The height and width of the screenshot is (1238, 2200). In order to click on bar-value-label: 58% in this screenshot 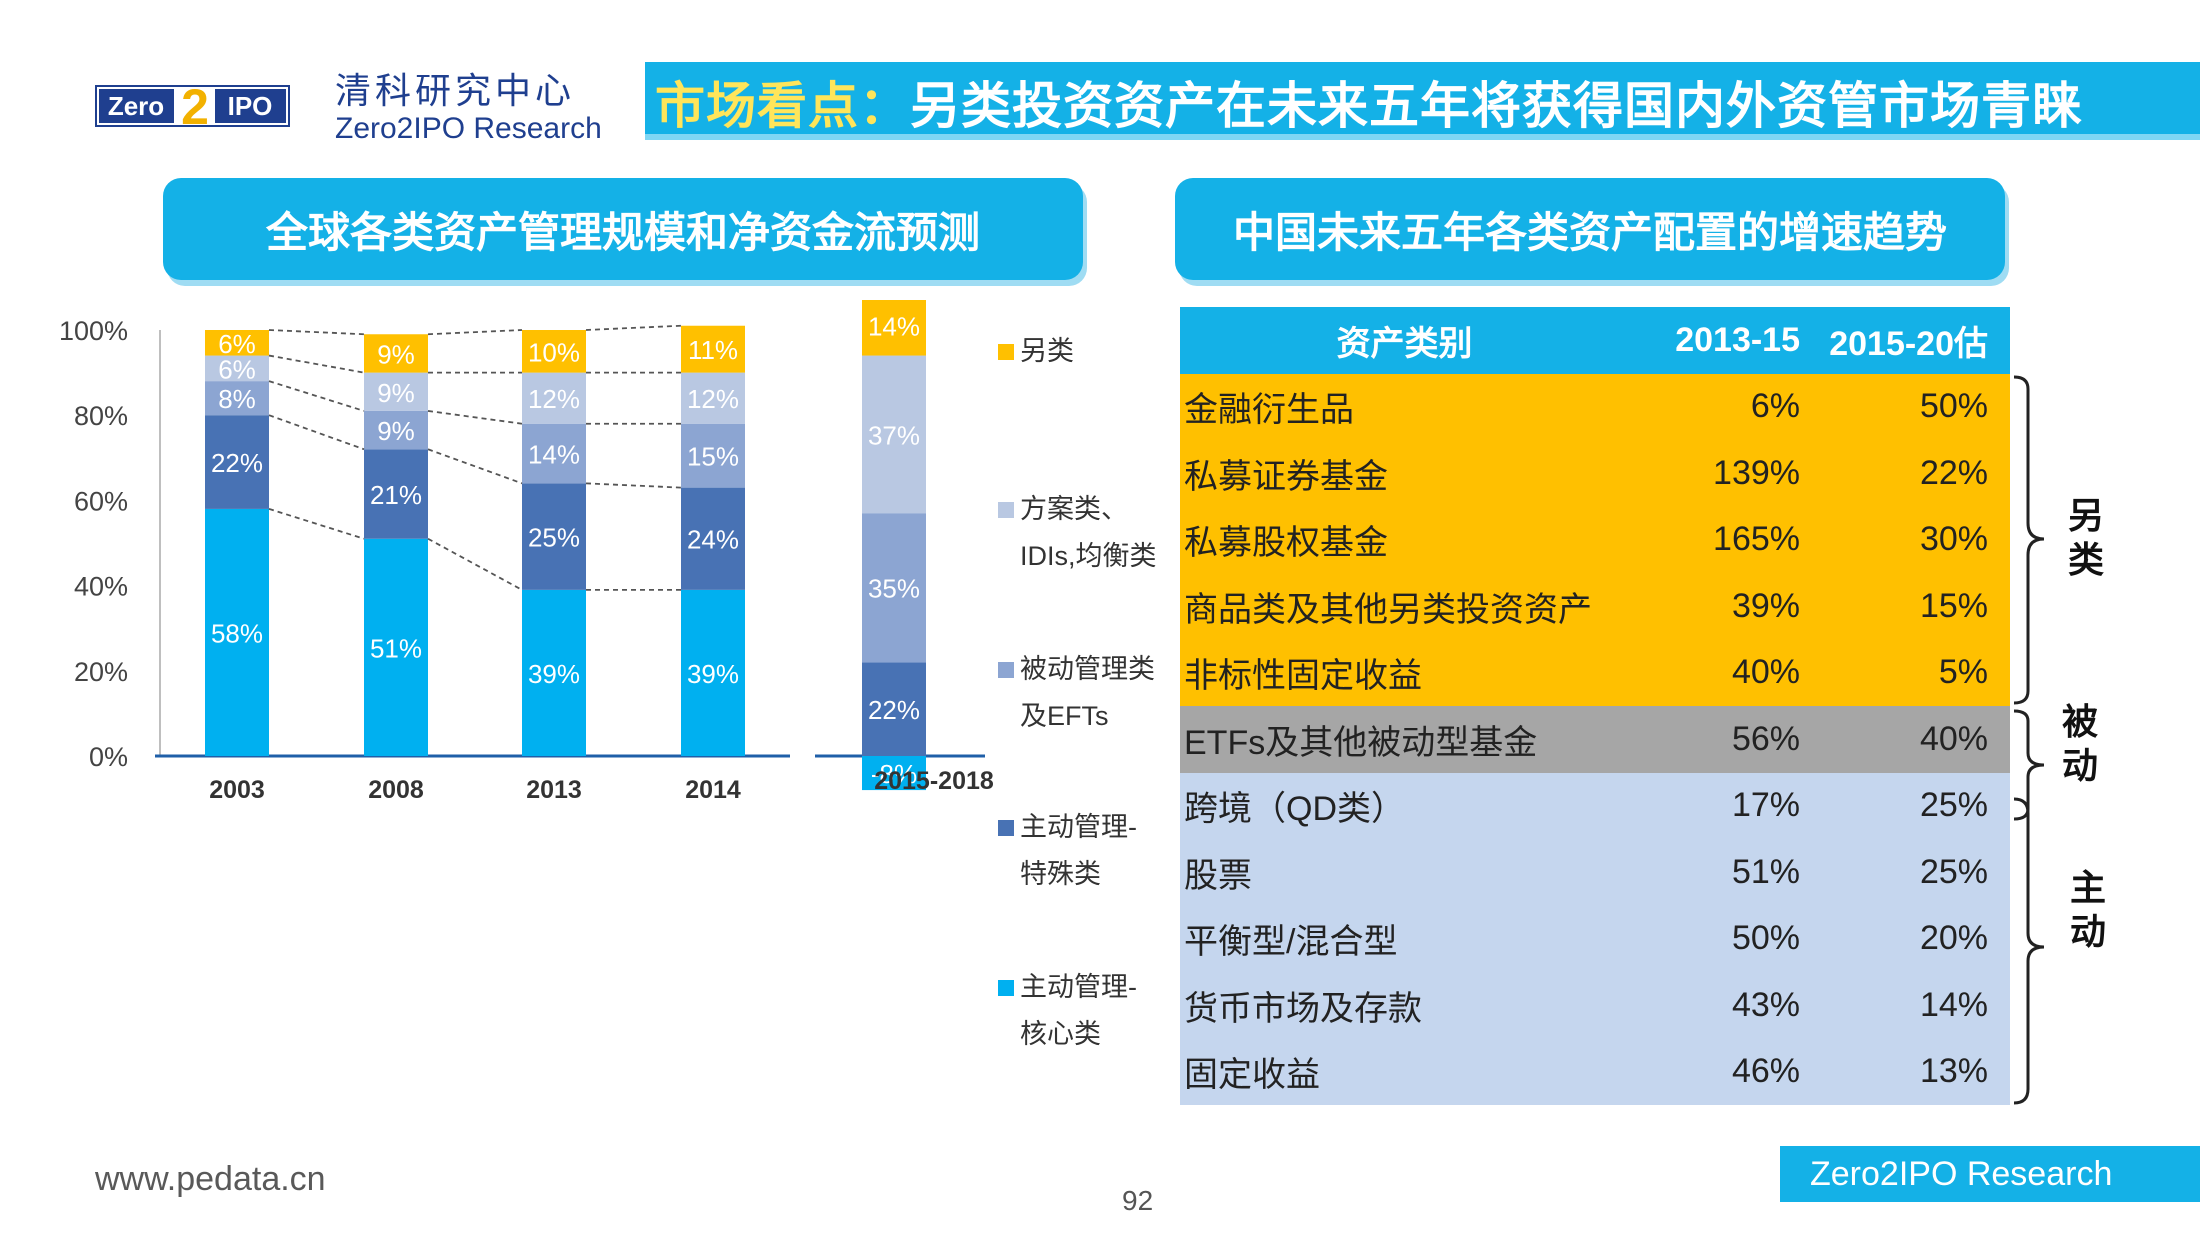, I will do `click(237, 633)`.